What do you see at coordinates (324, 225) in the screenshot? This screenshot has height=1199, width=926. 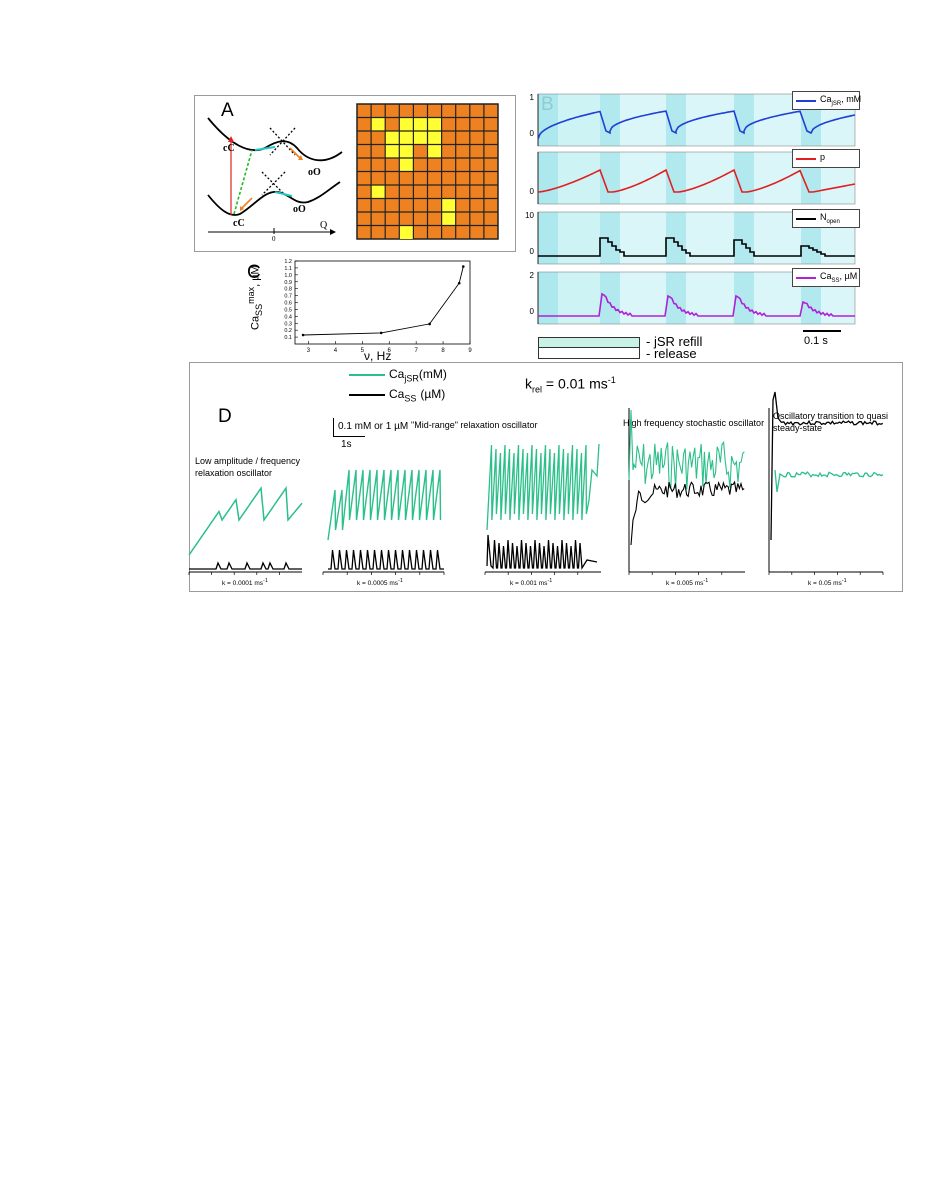 I see `q-axis-label: Q` at bounding box center [324, 225].